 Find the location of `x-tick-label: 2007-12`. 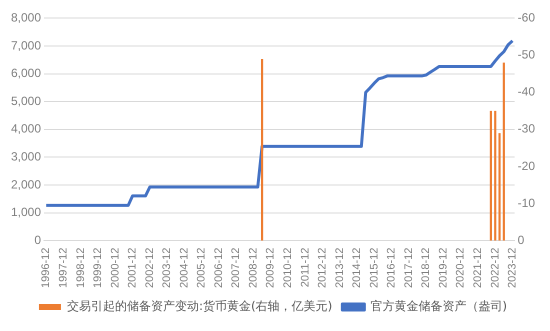

x-tick-label: 2007-12 is located at coordinates (236, 268).